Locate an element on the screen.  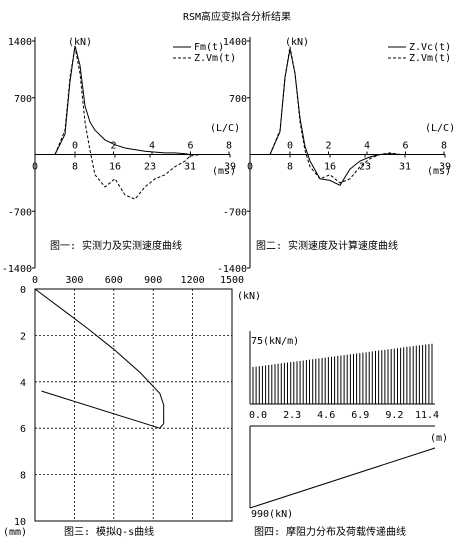
y-tick-label: 4 is located at coordinates (23, 383).